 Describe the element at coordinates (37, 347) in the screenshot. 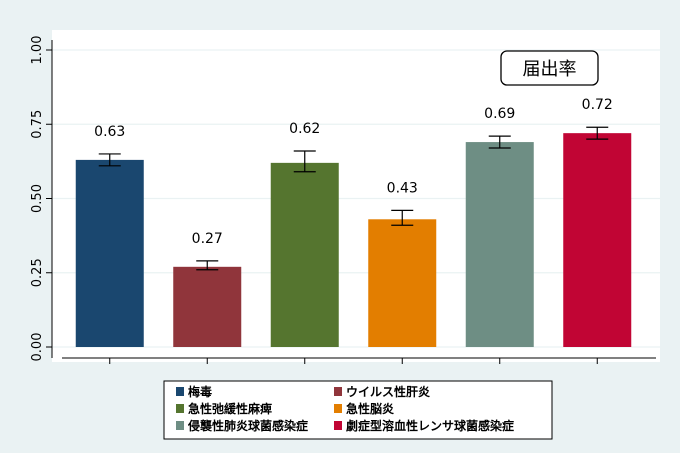

I see `y-tick-label: 0.00` at that location.